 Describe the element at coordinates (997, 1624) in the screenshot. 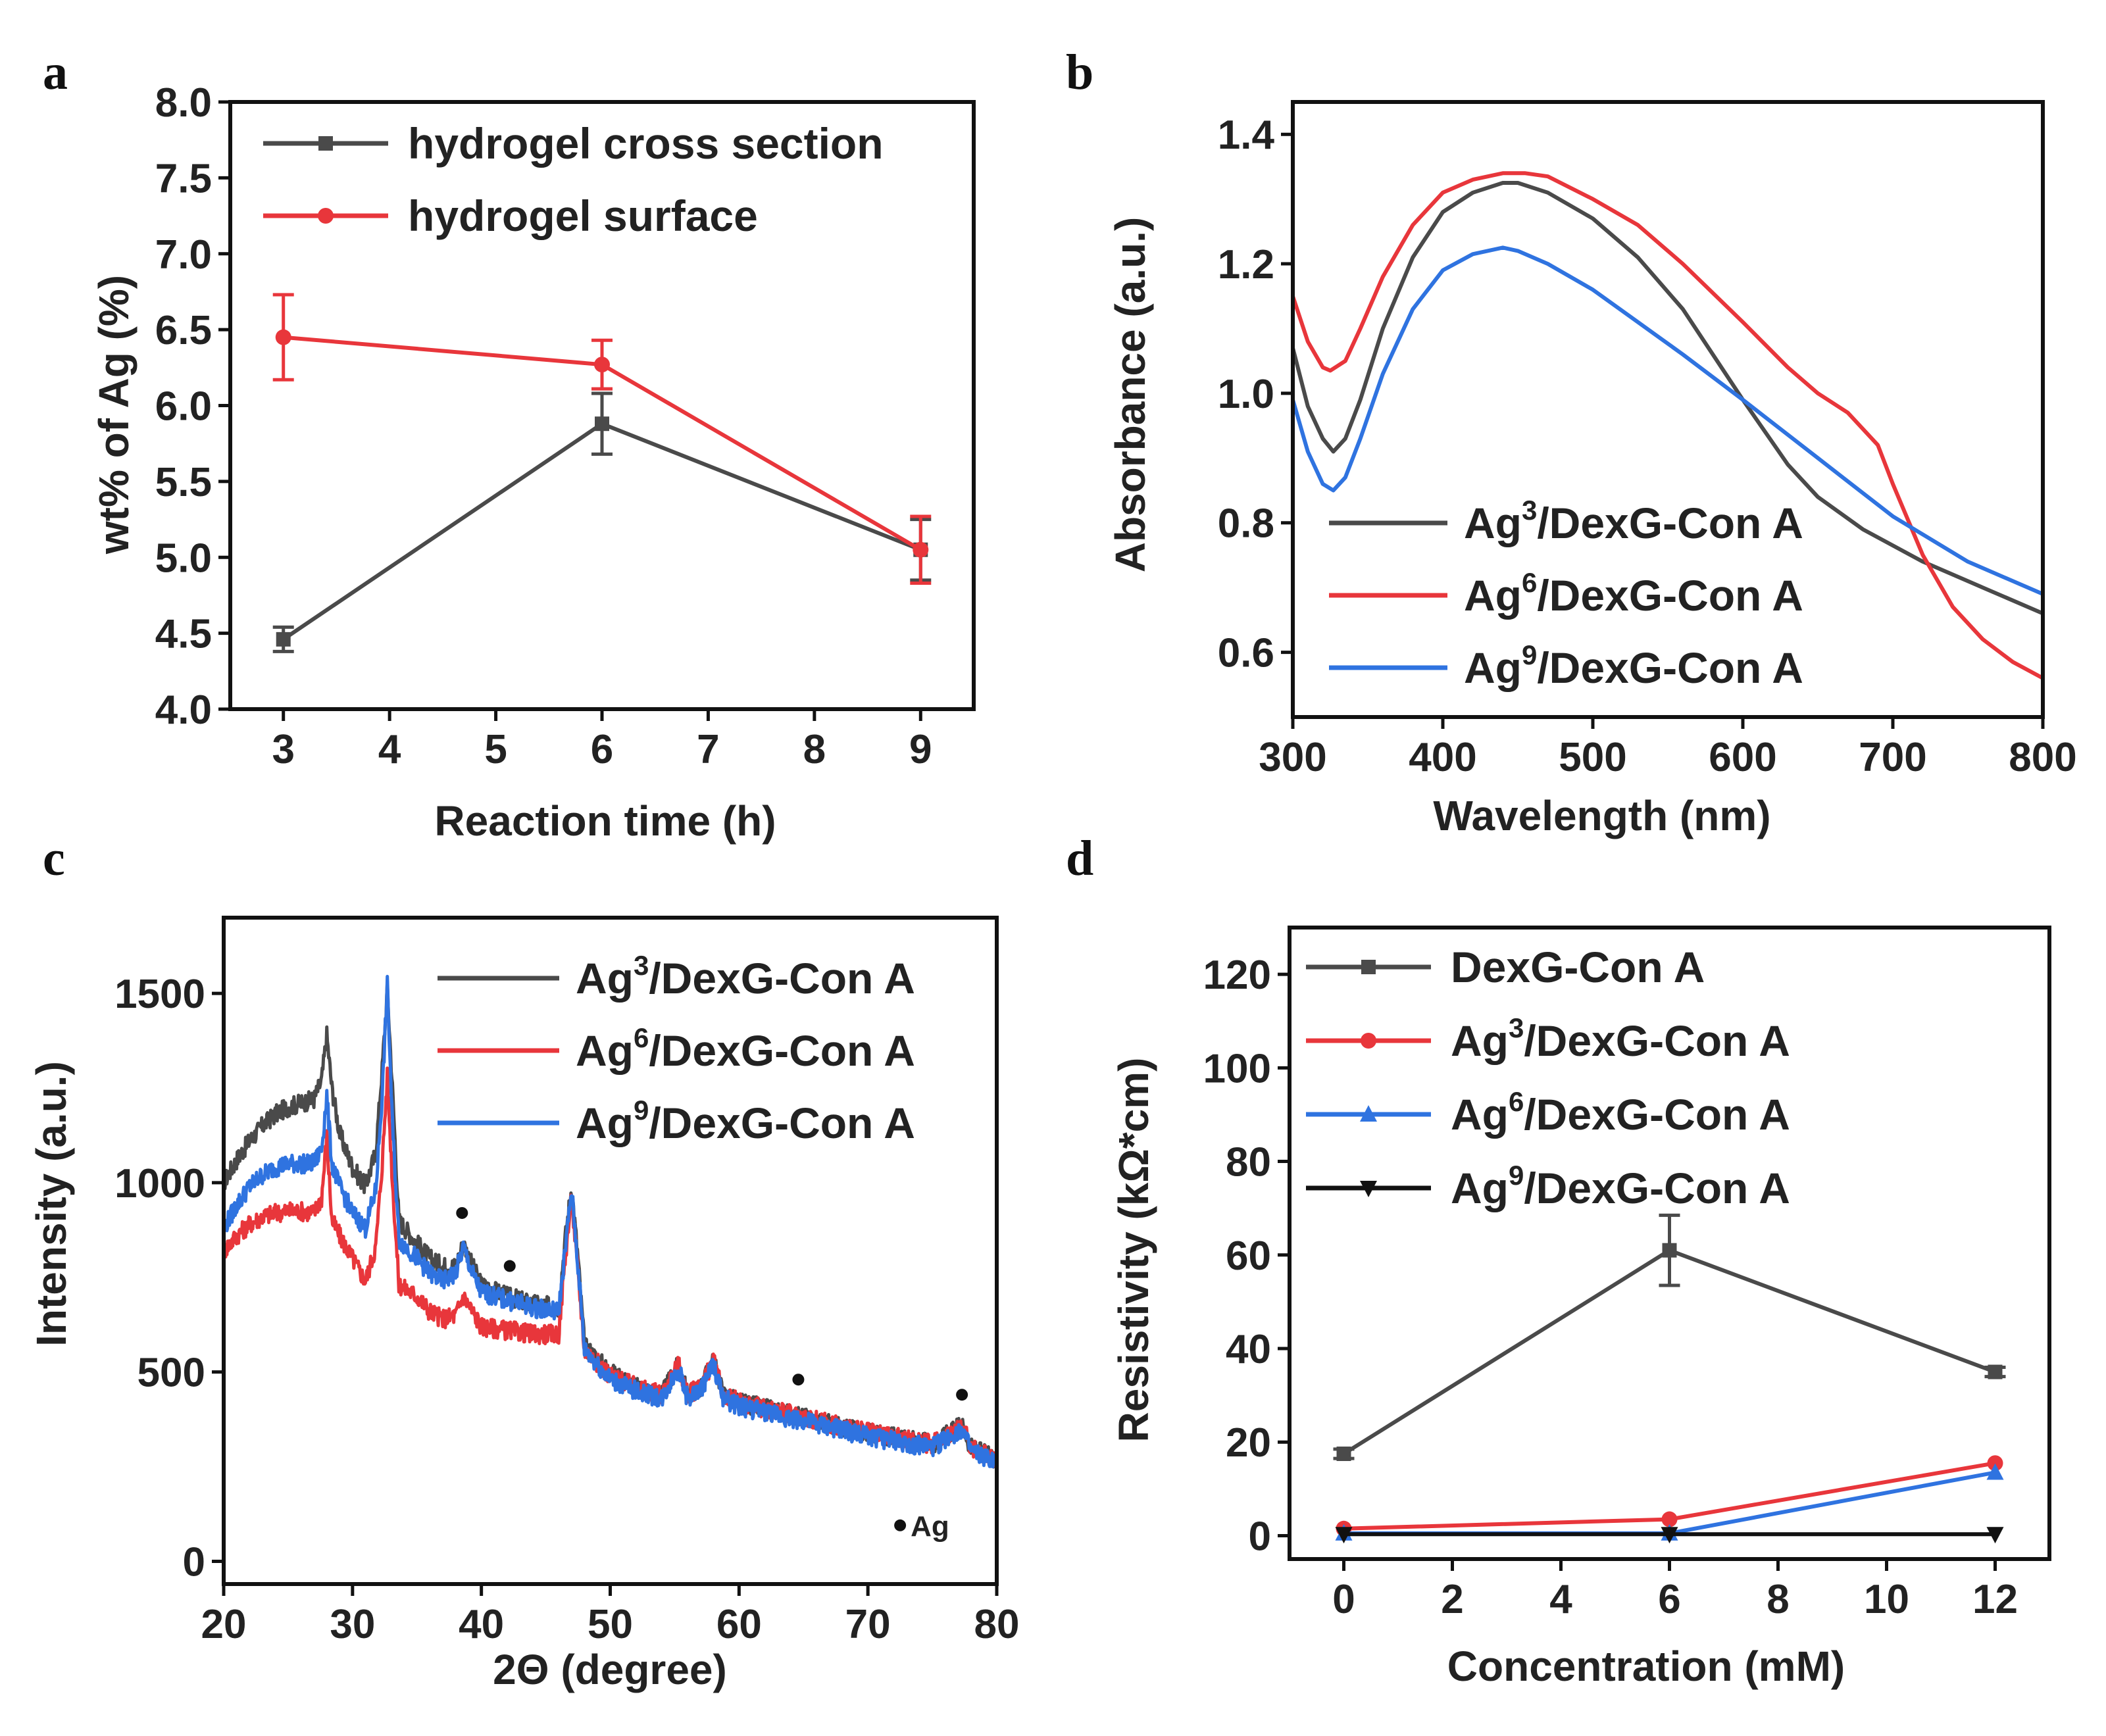

I see `panel-c-x-tick-label: 80` at that location.